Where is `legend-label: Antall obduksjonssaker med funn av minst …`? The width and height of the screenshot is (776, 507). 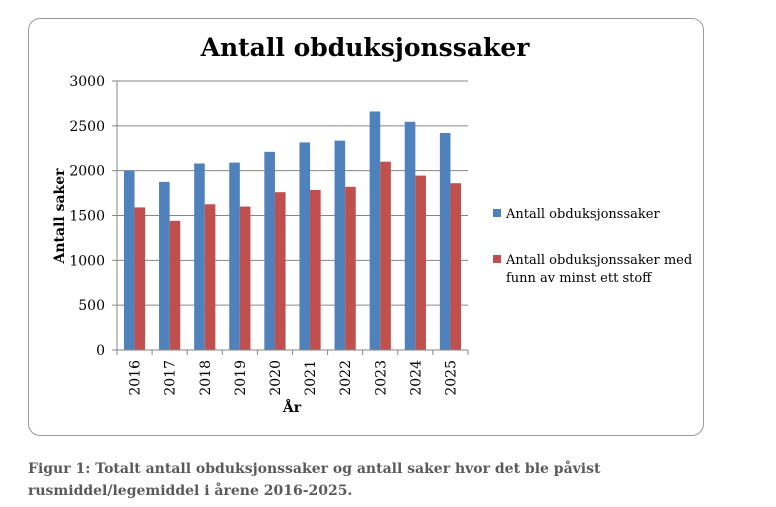
legend-label: Antall obduksjonssaker med funn av minst … is located at coordinates (598, 269).